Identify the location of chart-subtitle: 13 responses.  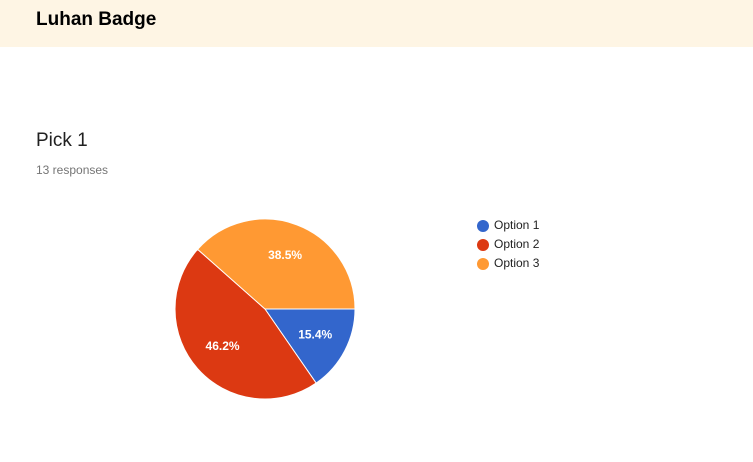
(72, 170).